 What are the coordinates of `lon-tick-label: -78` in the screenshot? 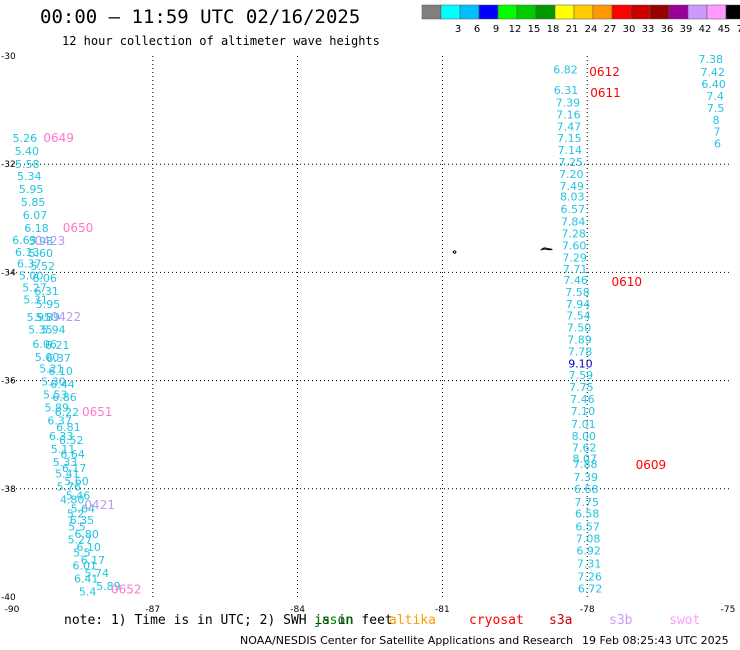 It's located at (587, 610).